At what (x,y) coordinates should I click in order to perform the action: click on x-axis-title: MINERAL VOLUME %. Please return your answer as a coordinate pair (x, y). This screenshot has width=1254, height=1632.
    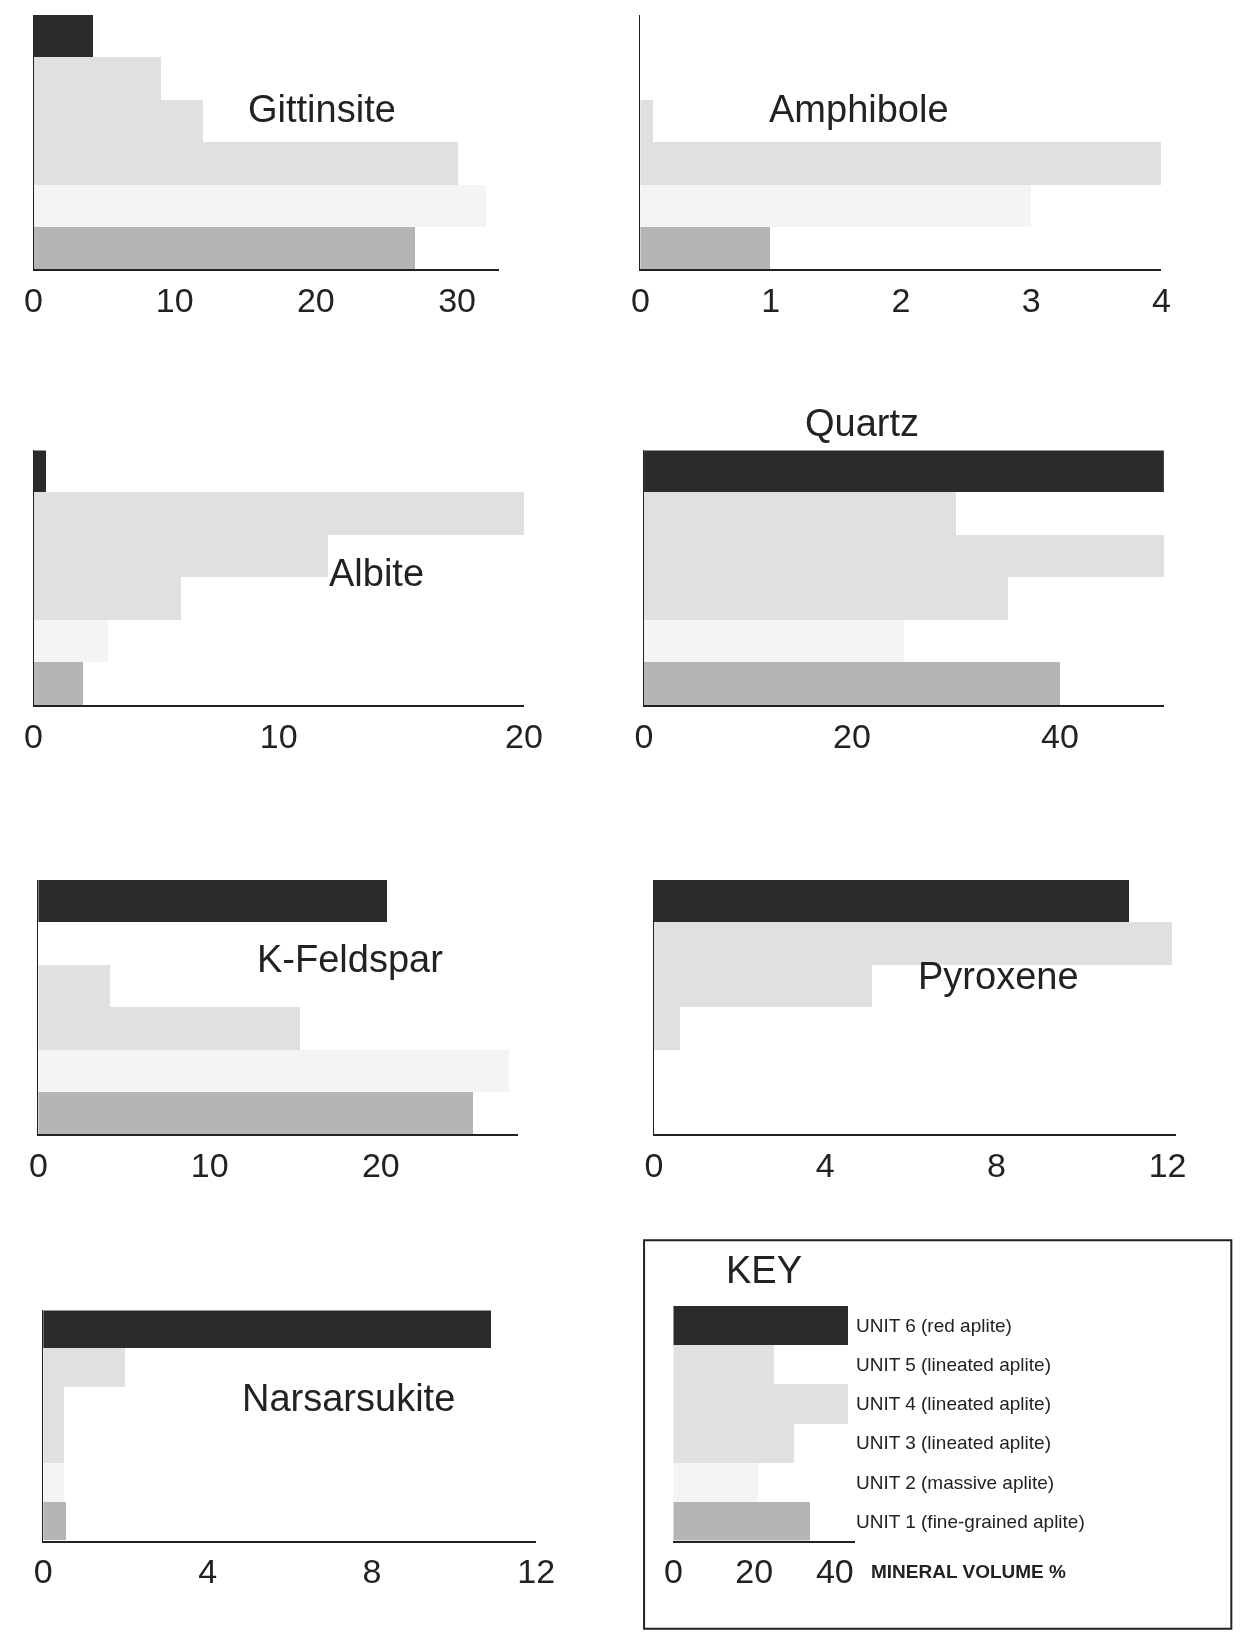
    Looking at the image, I should click on (969, 1571).